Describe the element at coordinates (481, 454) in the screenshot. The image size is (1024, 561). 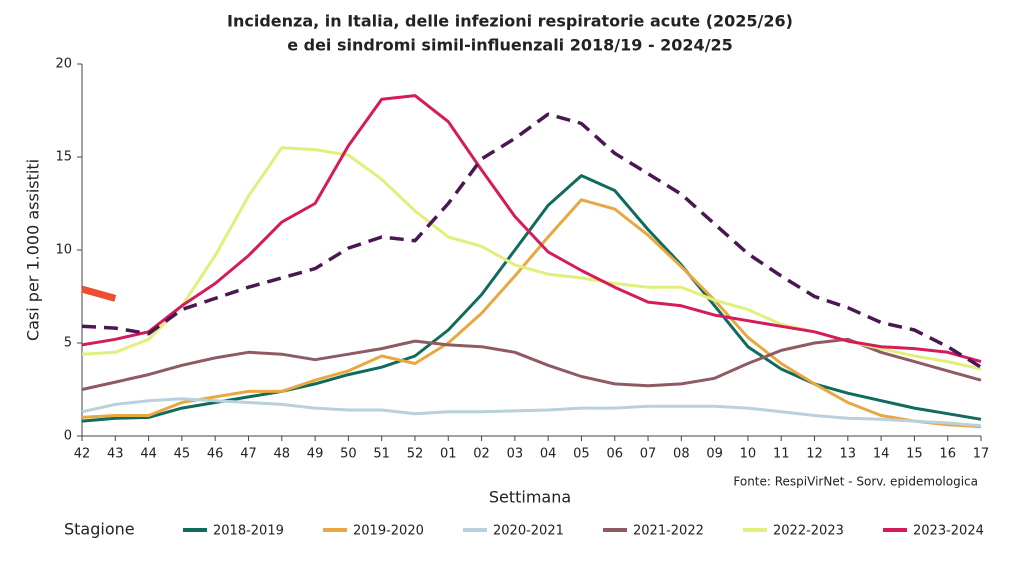
I see `x-tick-label: 02` at that location.